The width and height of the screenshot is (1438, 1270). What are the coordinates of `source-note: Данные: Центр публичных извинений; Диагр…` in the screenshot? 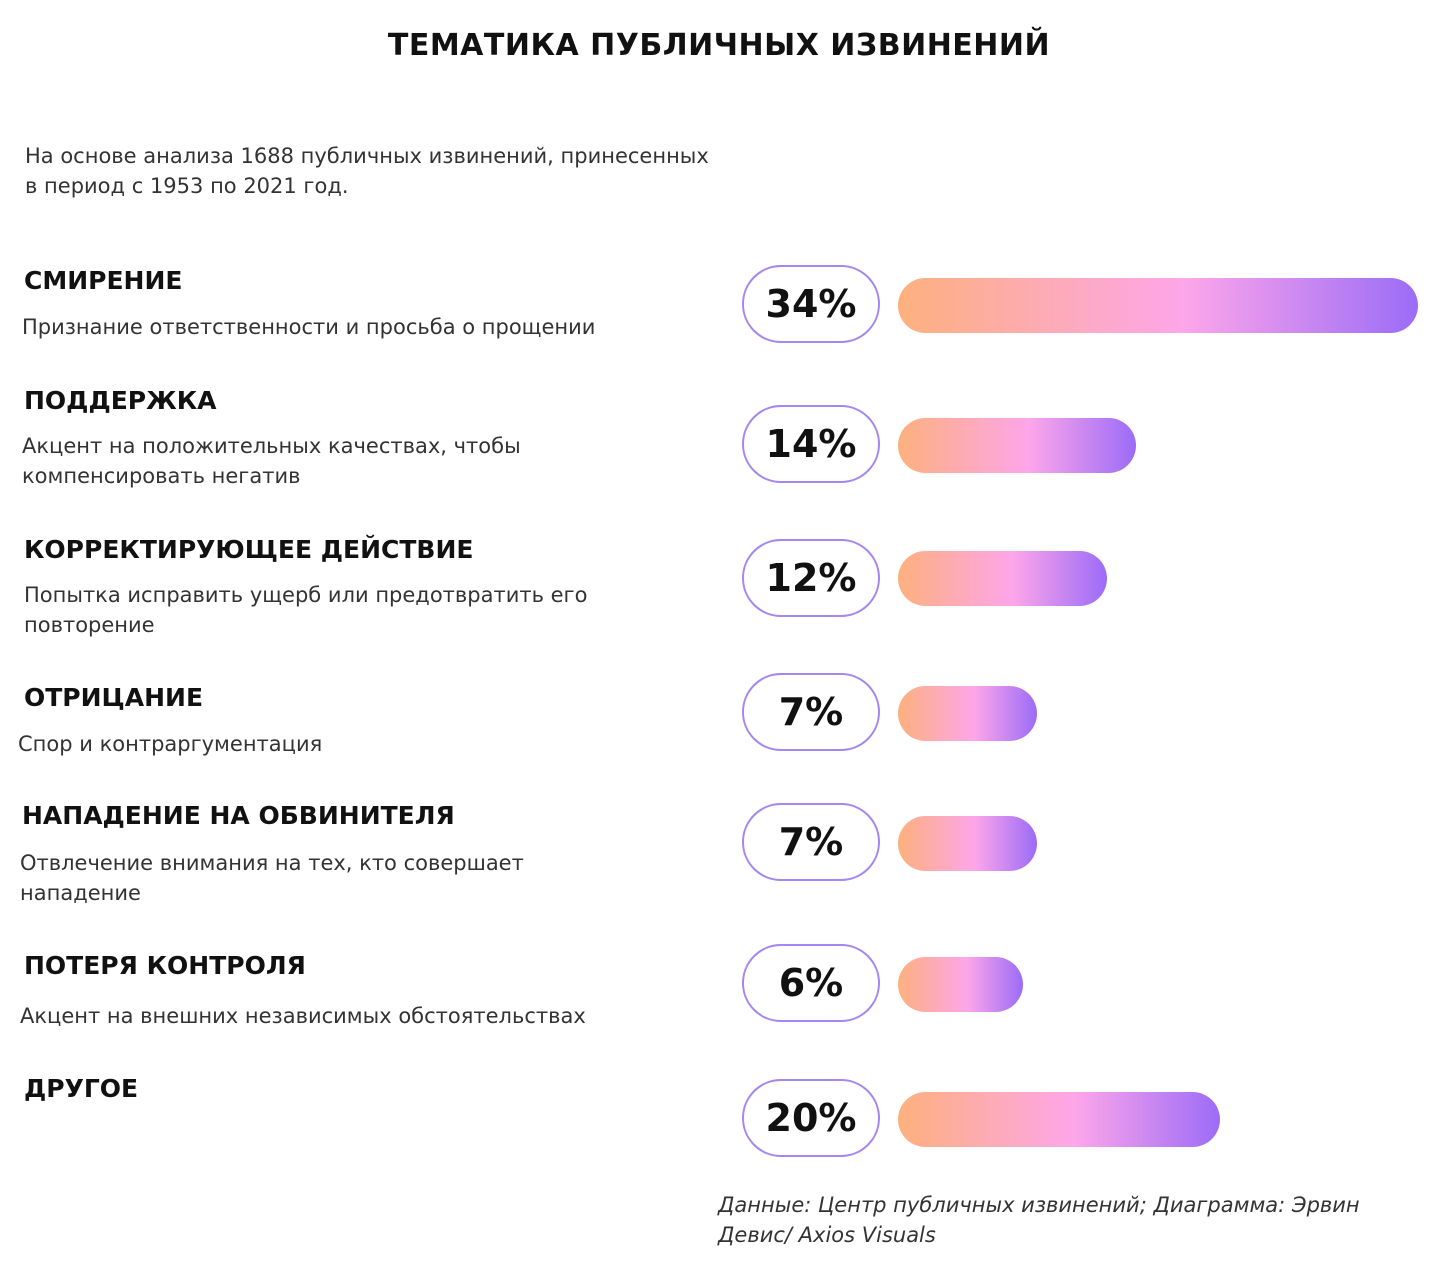 It's located at (1039, 1220).